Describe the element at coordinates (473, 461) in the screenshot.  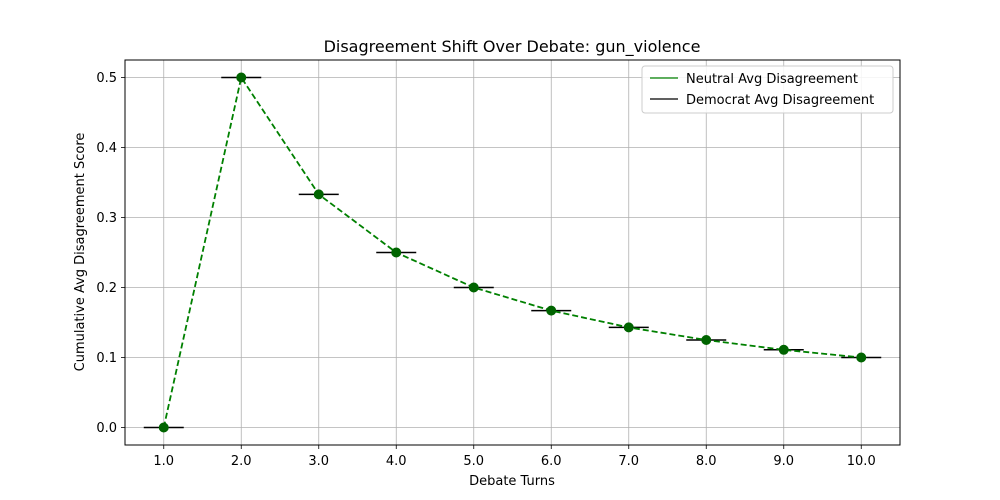
I see `x-tick-label: 5.0` at that location.